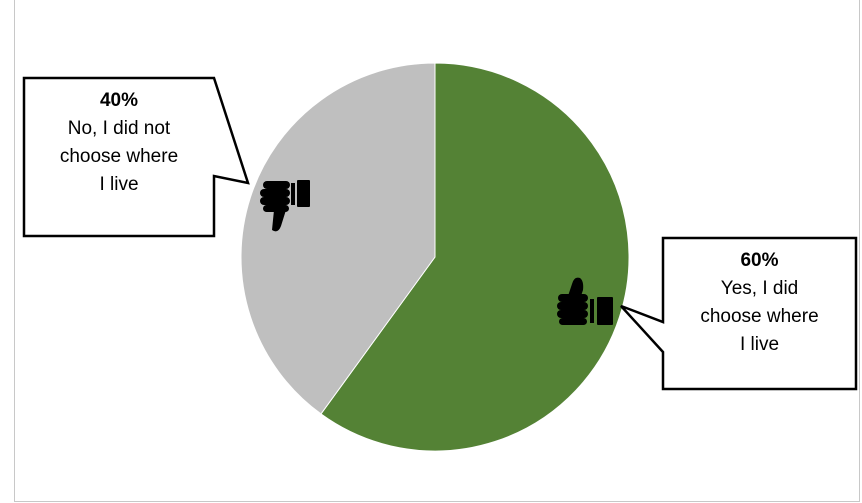 The height and width of the screenshot is (503, 862). What do you see at coordinates (759, 303) in the screenshot?
I see `callout-yes-text: 60% Yes, I did choose where I live` at bounding box center [759, 303].